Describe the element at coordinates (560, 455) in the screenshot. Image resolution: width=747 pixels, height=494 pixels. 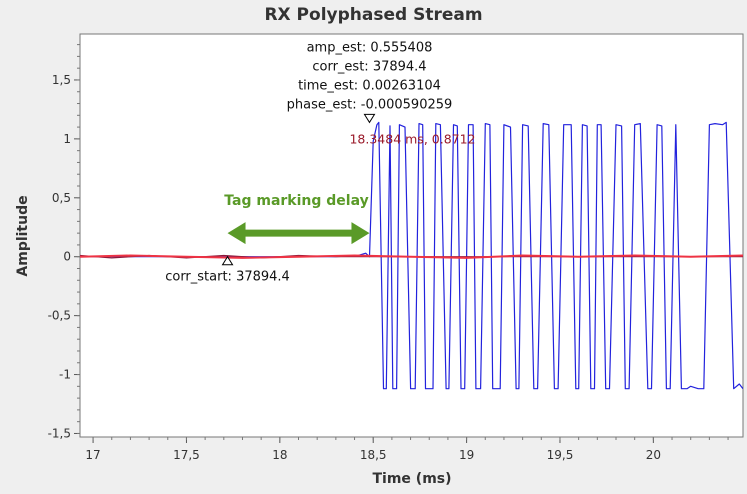
I see `x-tick-label: 19,5` at that location.